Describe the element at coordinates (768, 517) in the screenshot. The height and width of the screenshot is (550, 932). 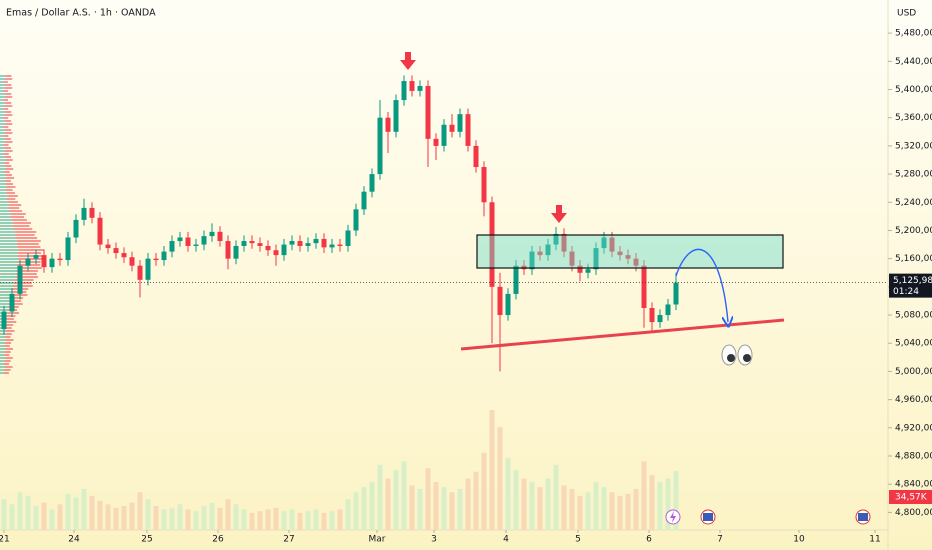
I see `event-icons` at that location.